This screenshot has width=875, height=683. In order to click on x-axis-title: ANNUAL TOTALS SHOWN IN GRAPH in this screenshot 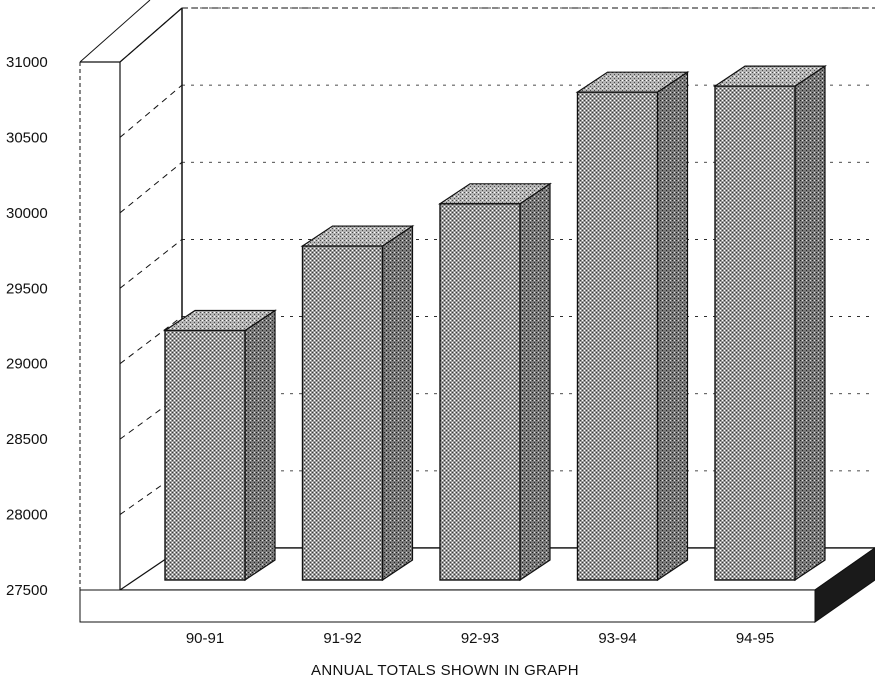, I will do `click(445, 670)`.